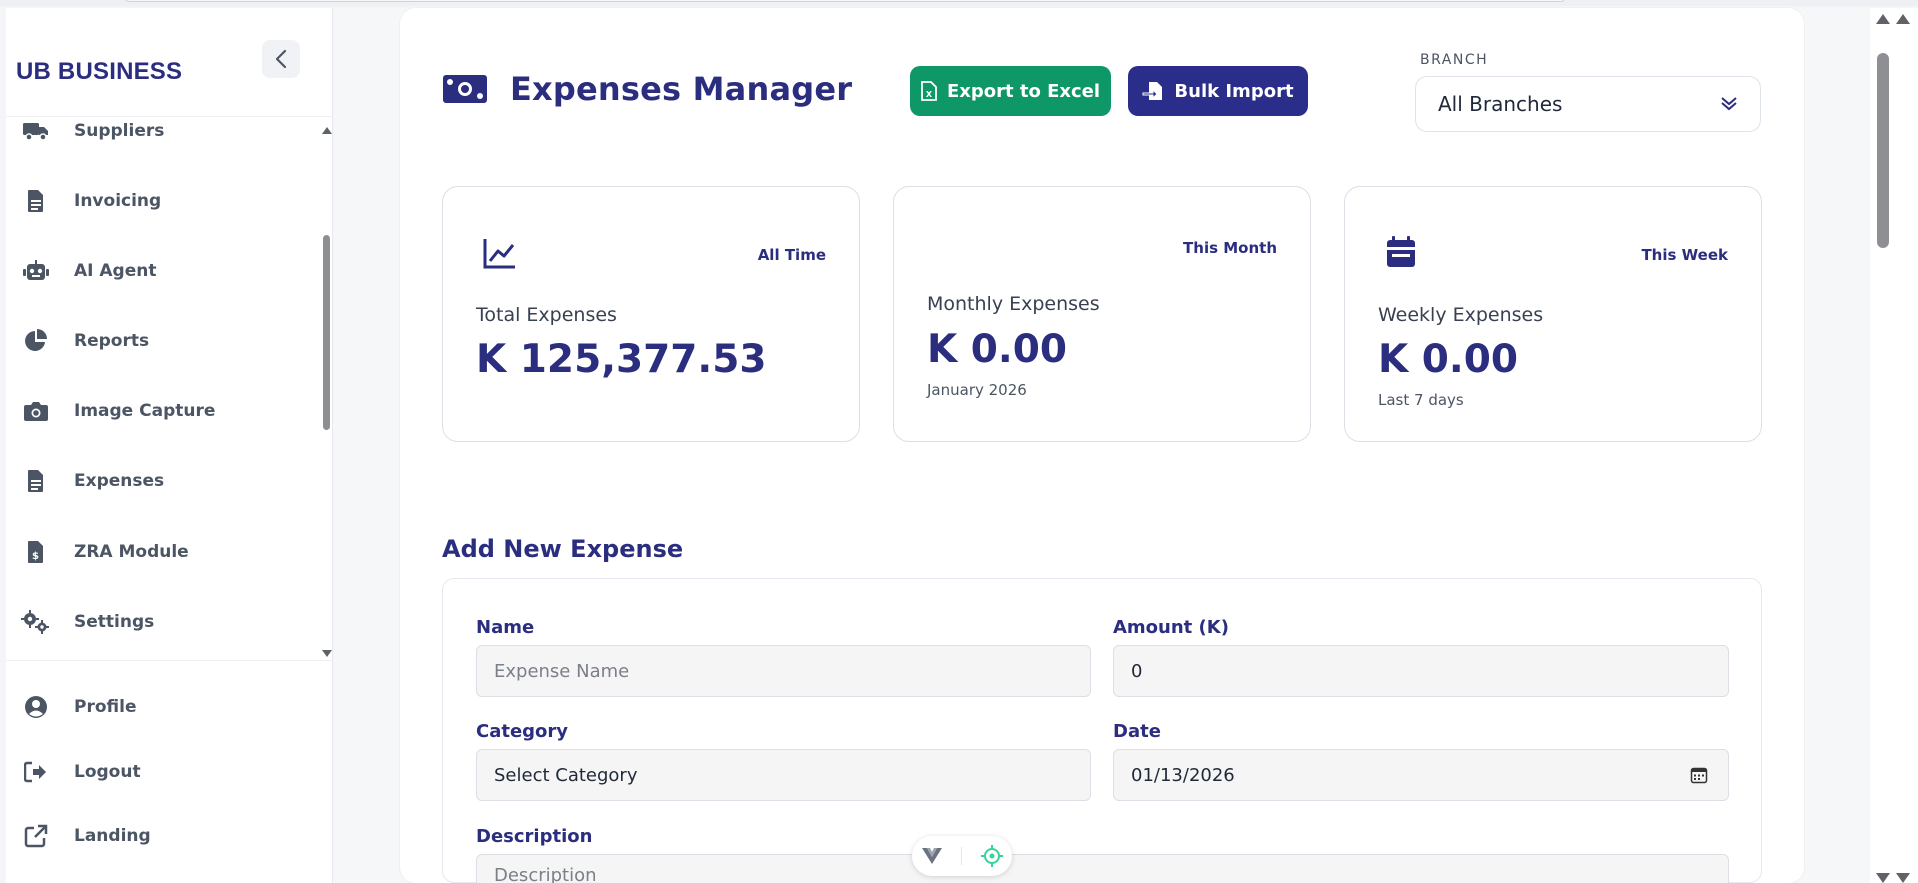  Describe the element at coordinates (36, 707) in the screenshot. I see `user-circle-icon` at that location.